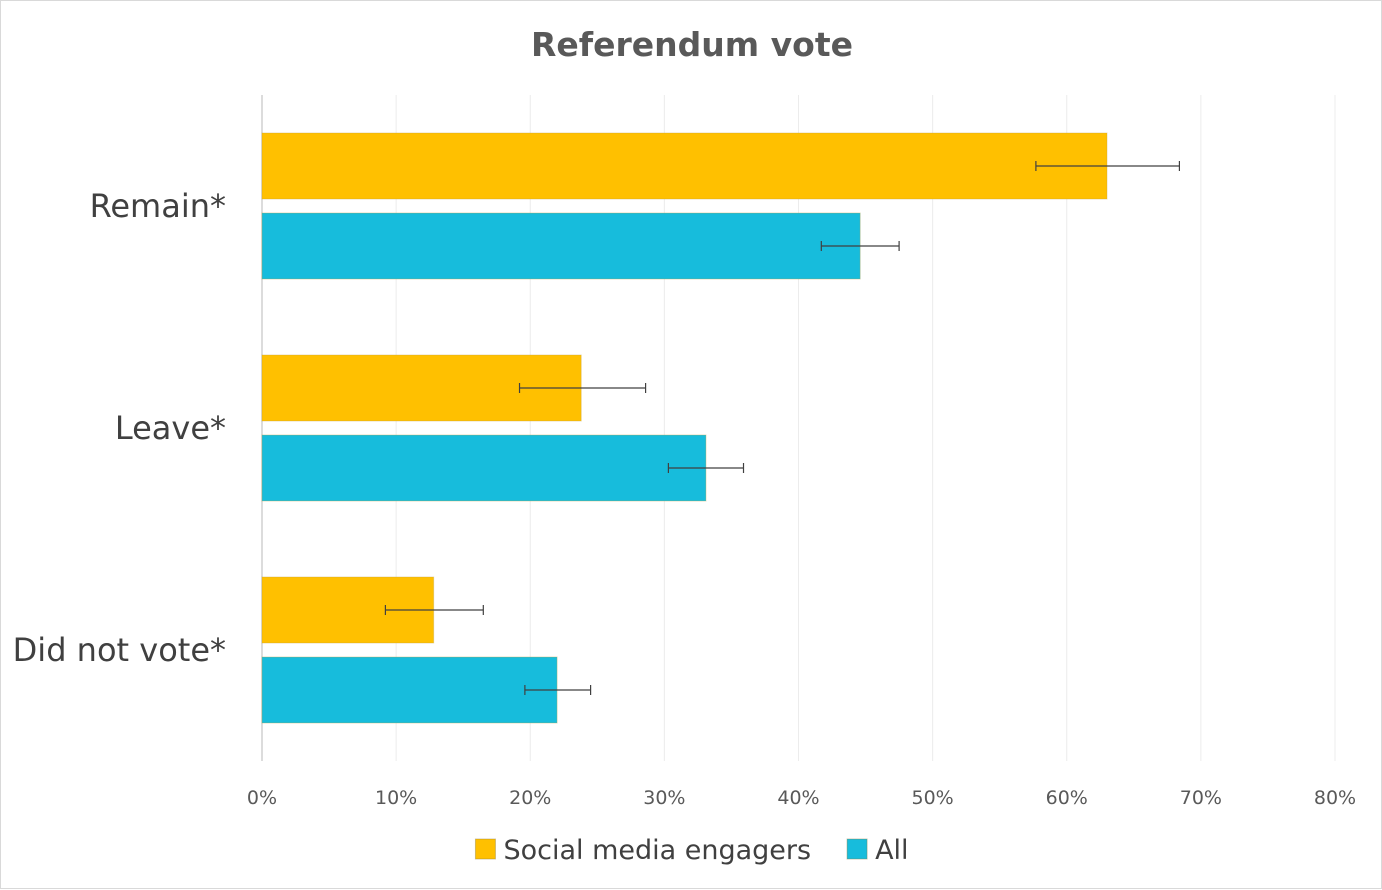  I want to click on tick-label: 20%, so click(530, 798).